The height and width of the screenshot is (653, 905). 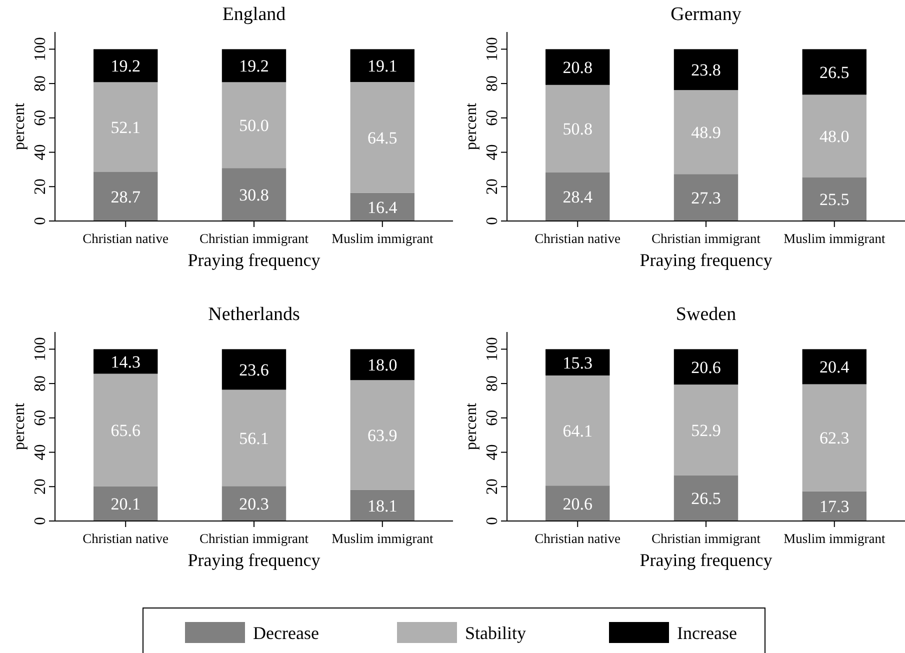 I want to click on data-label: 14.3, so click(x=125, y=362).